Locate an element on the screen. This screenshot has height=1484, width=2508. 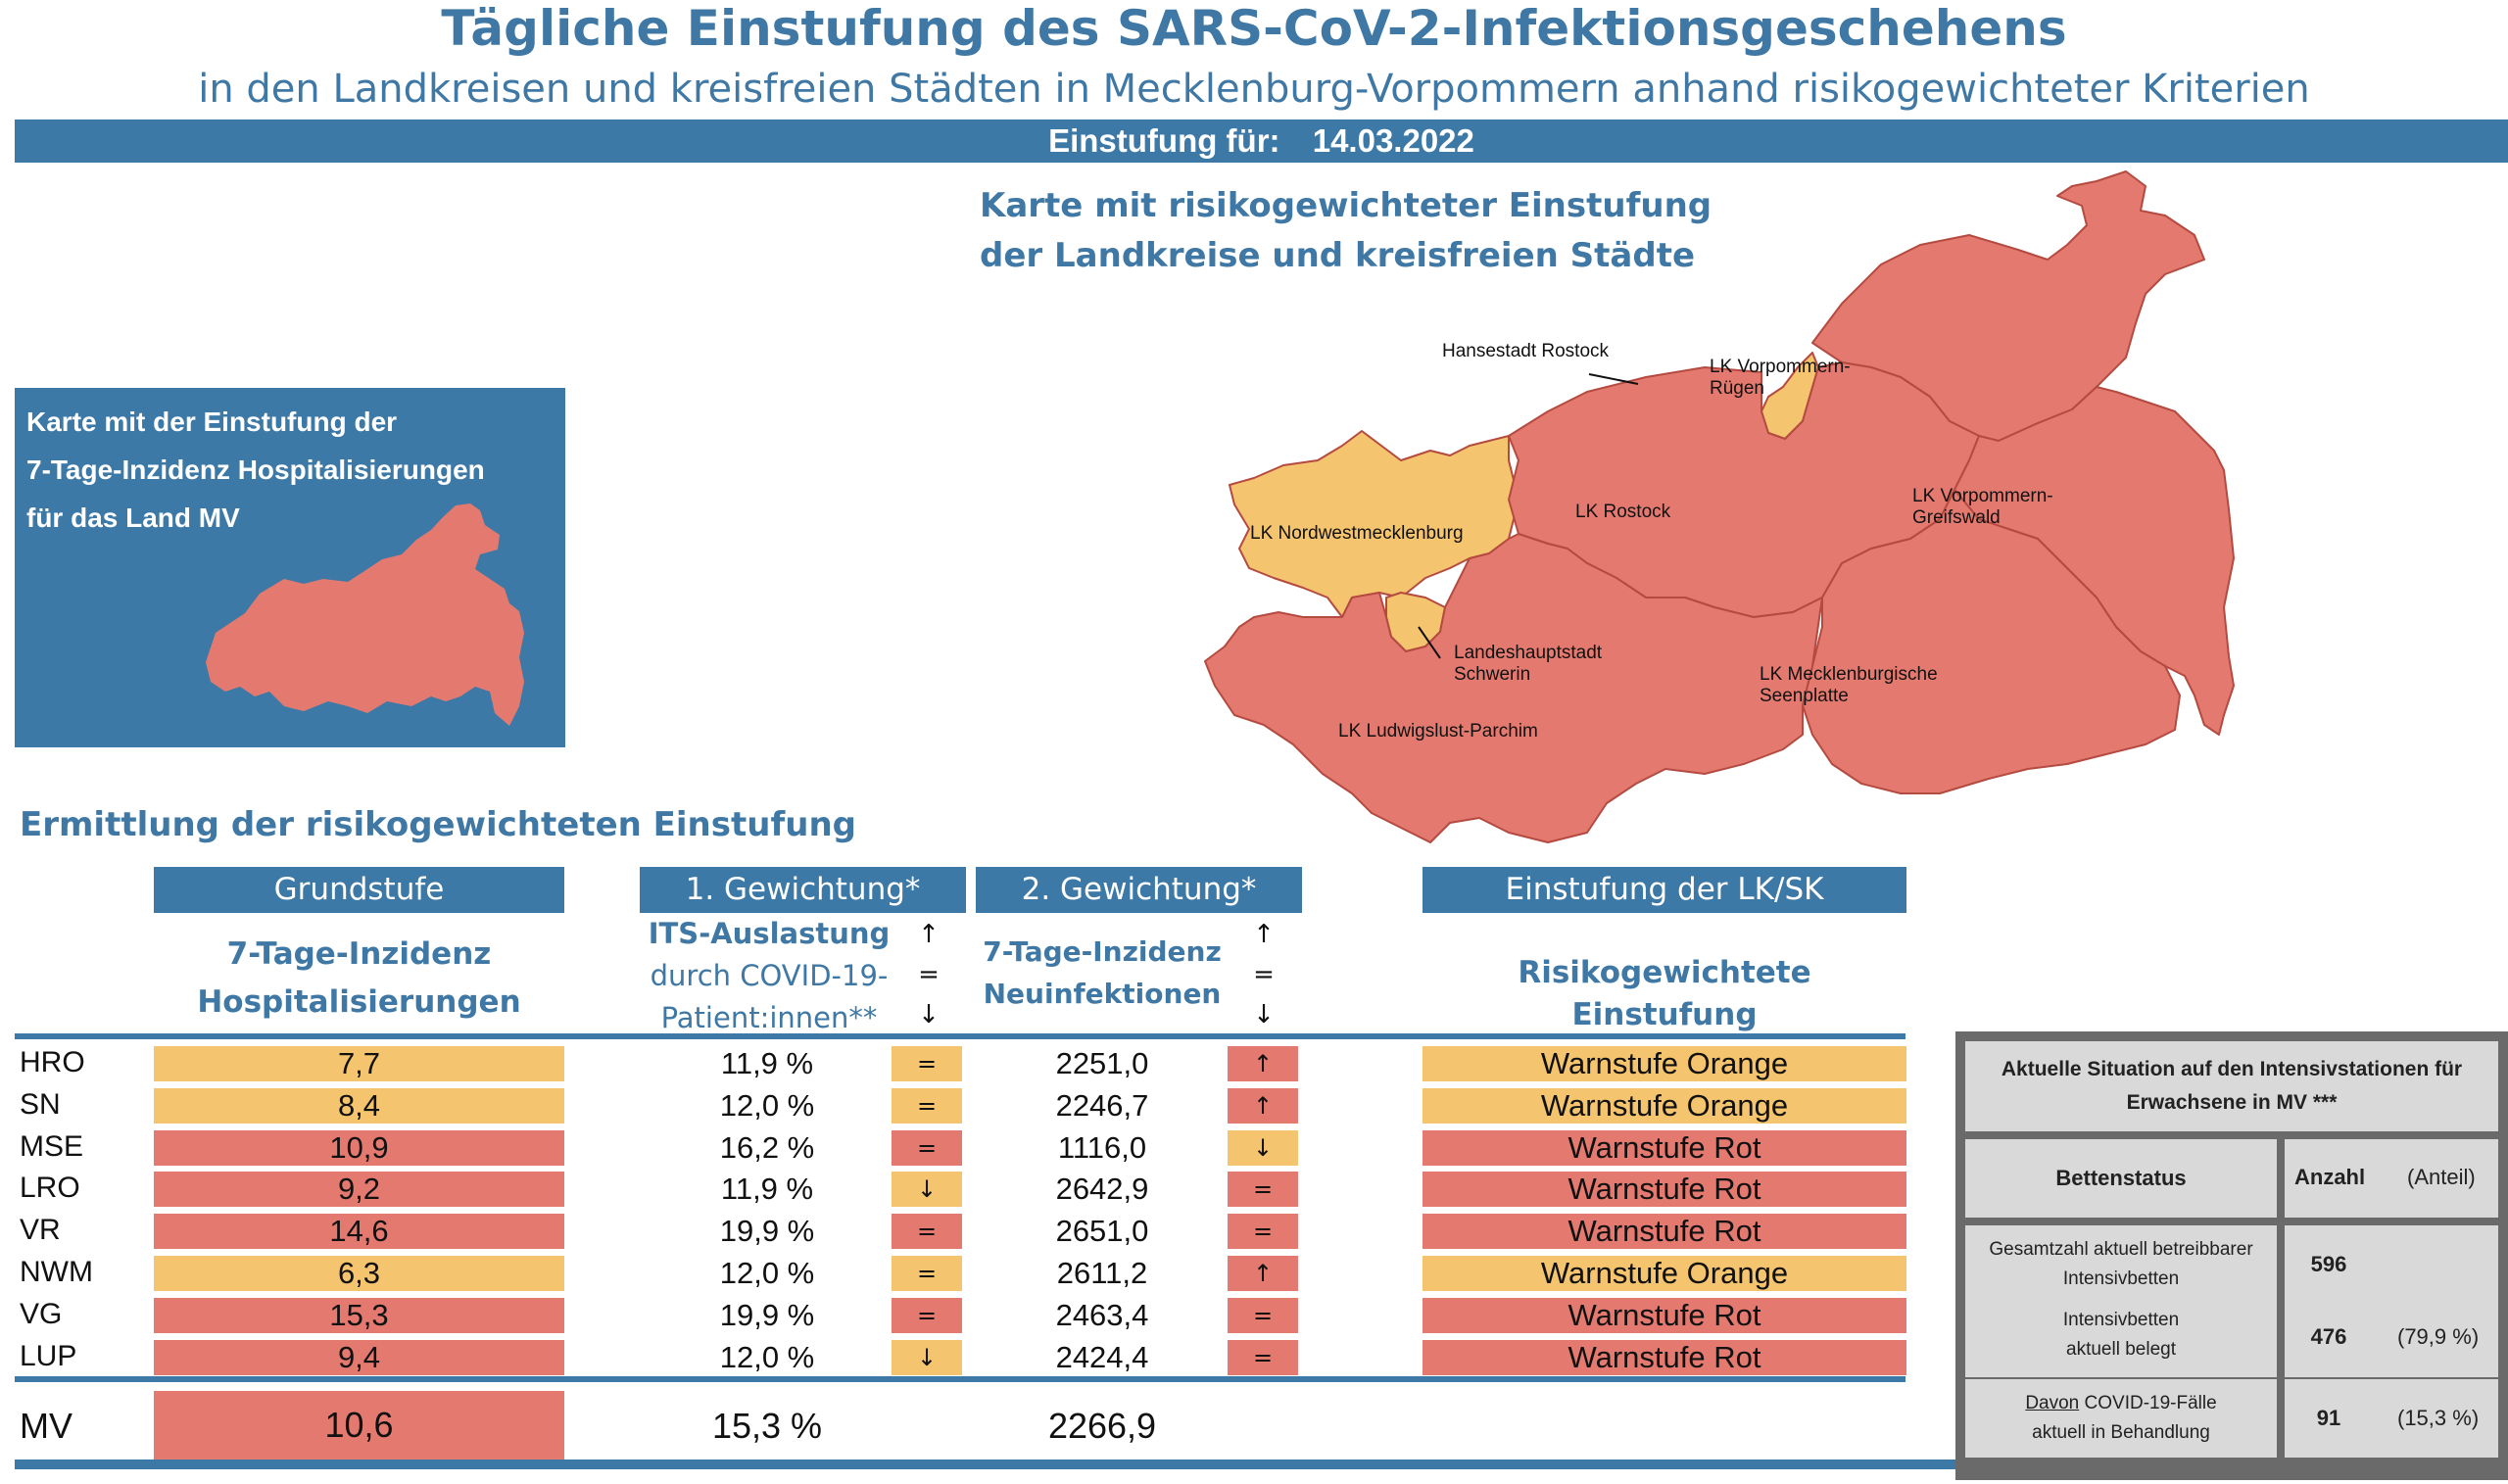
region-label: VG is located at coordinates (41, 1314).